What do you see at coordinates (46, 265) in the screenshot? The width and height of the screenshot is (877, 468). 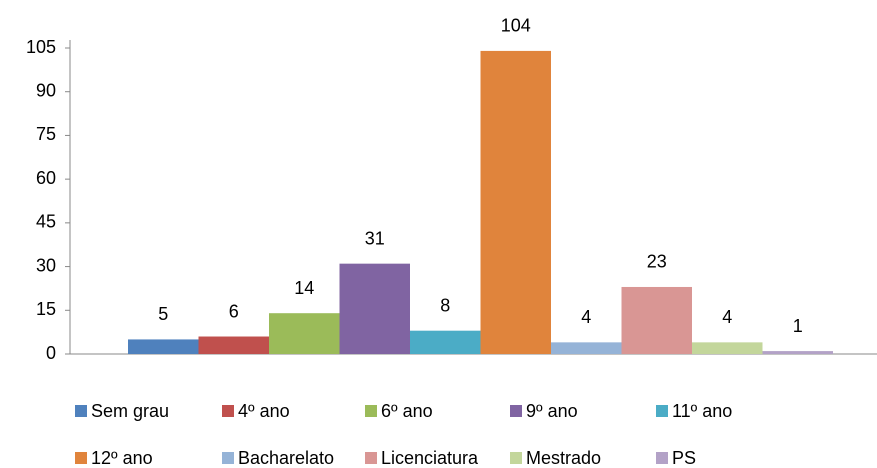 I see `y-tick-label: 30` at bounding box center [46, 265].